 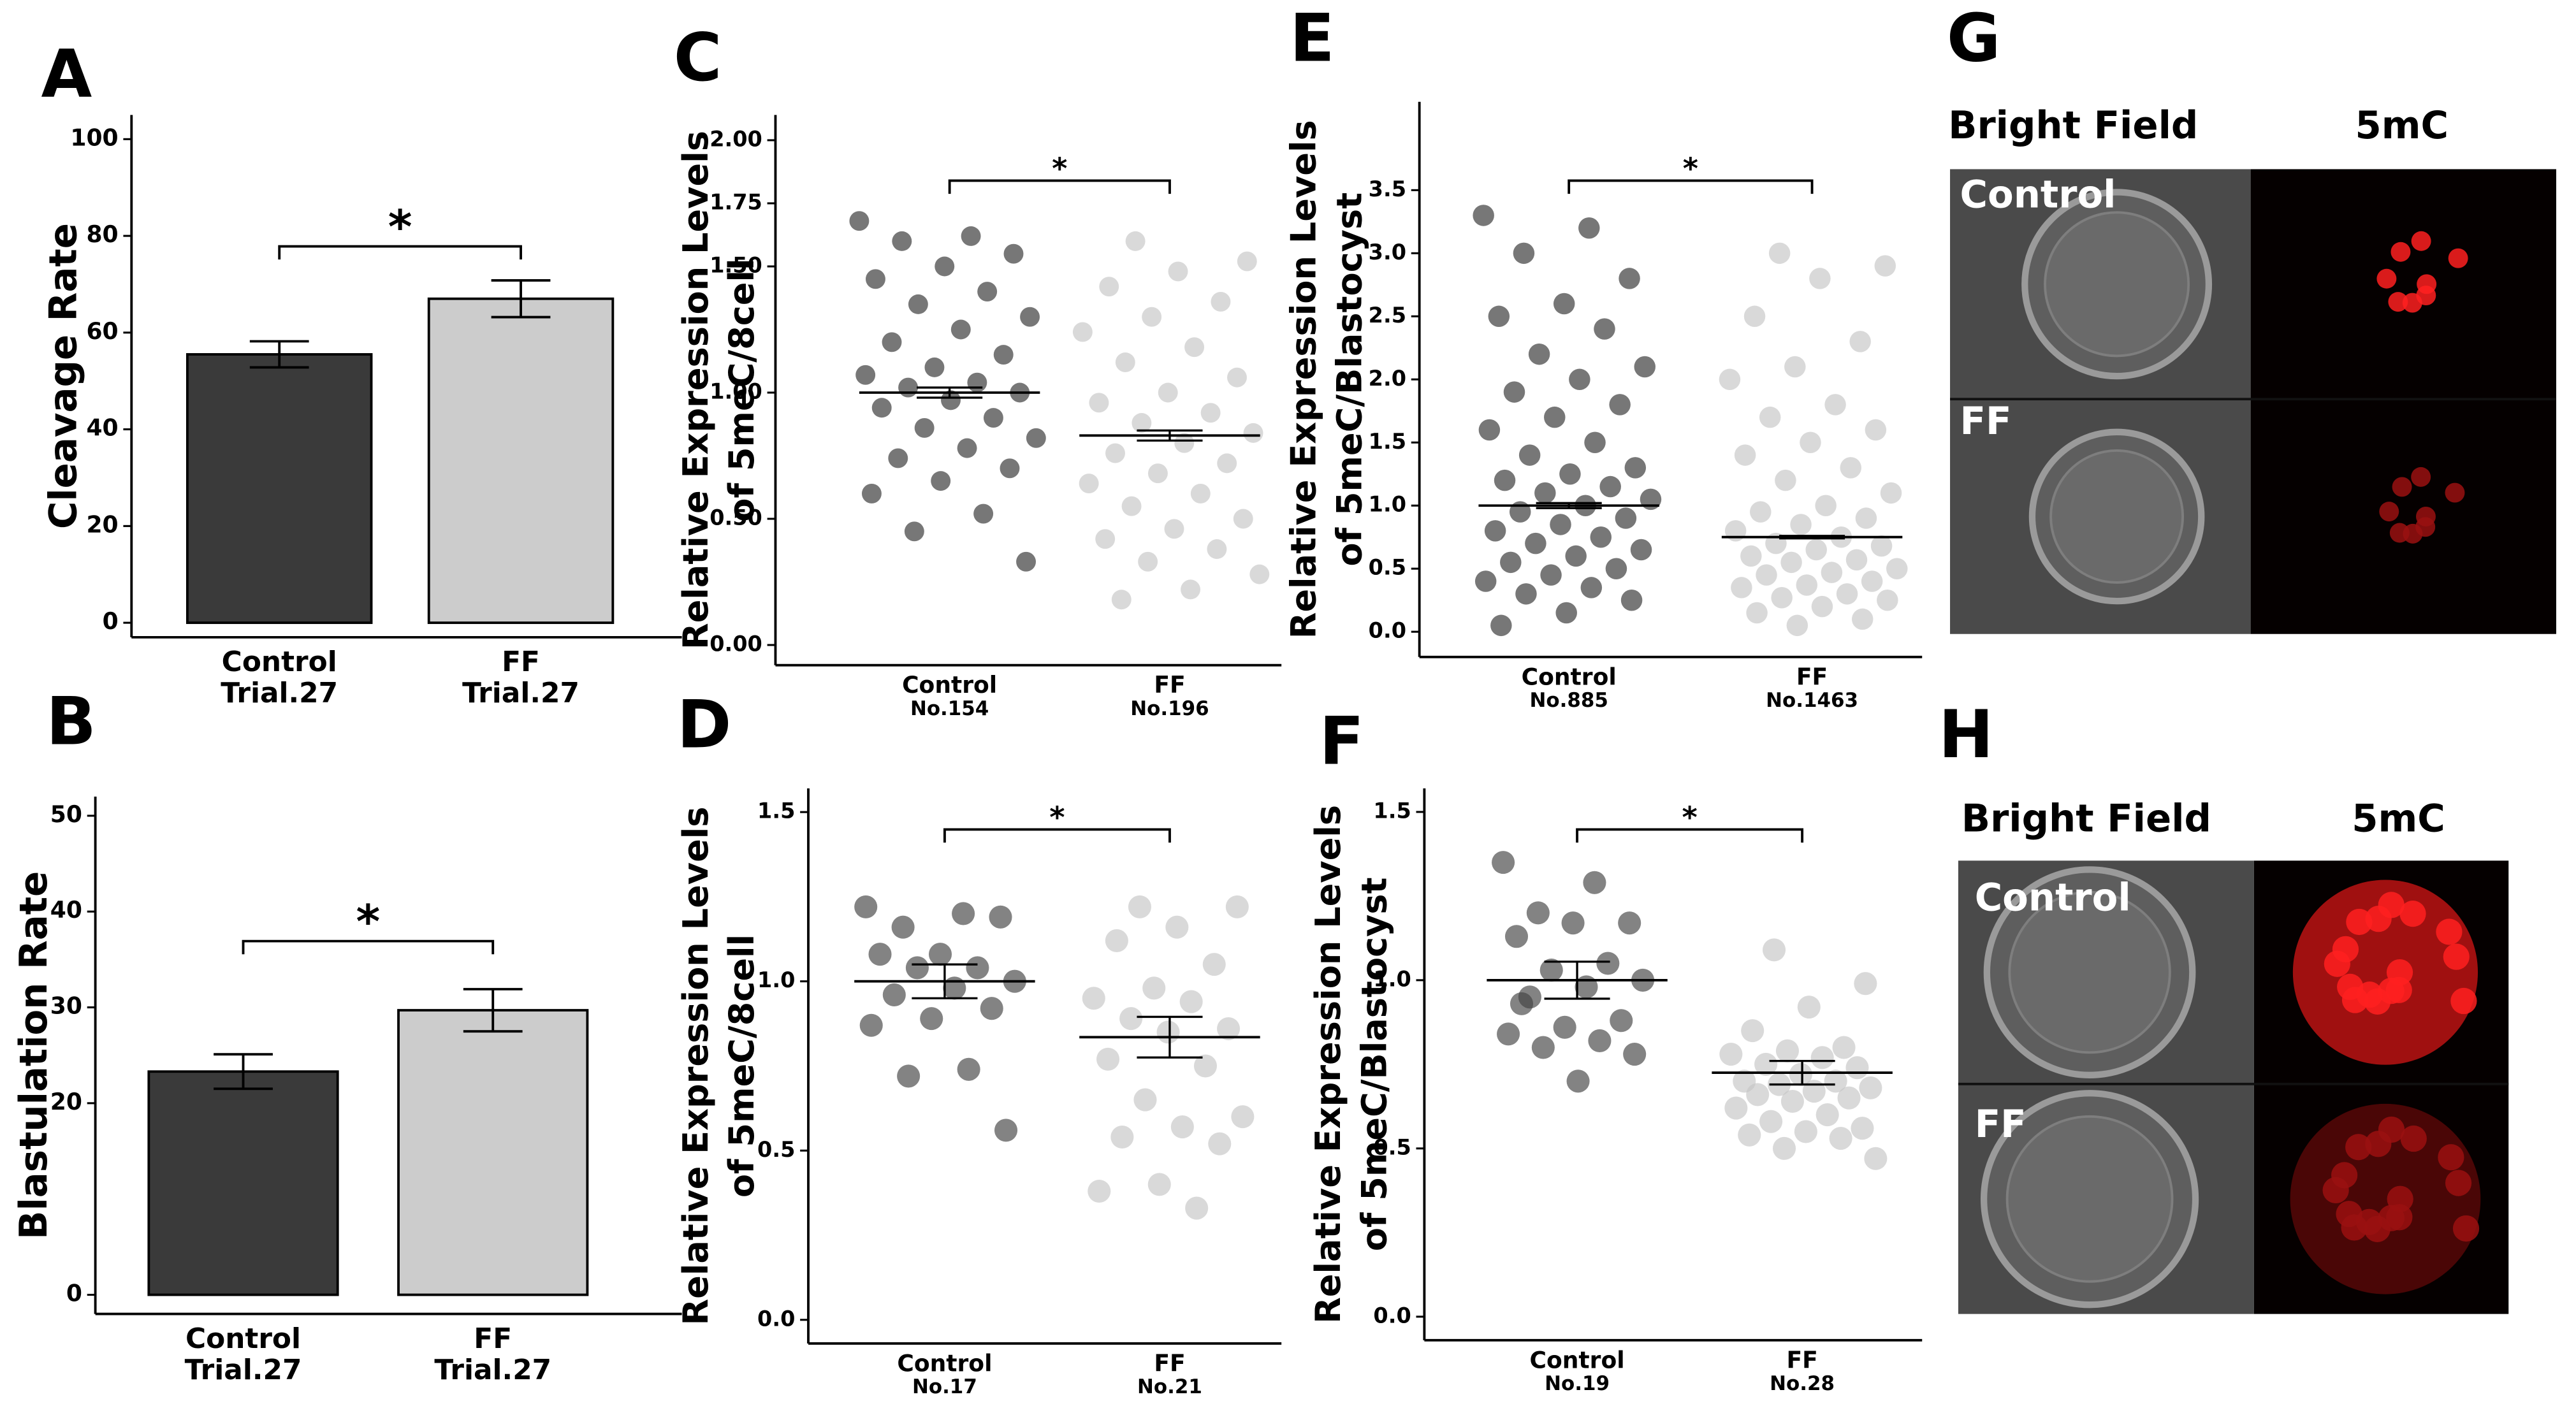 What do you see at coordinates (1392, 811) in the screenshot?
I see `y-tick-label: 1.5` at bounding box center [1392, 811].